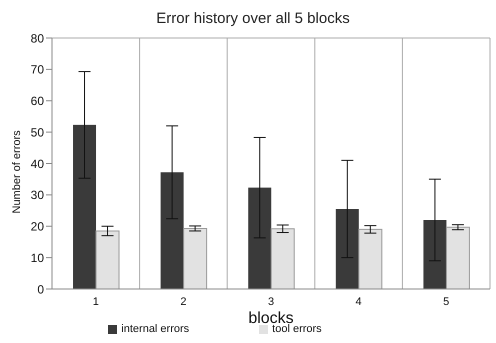 This screenshot has height=343, width=496. Describe the element at coordinates (37, 257) in the screenshot. I see `y-tick-label: 10` at that location.